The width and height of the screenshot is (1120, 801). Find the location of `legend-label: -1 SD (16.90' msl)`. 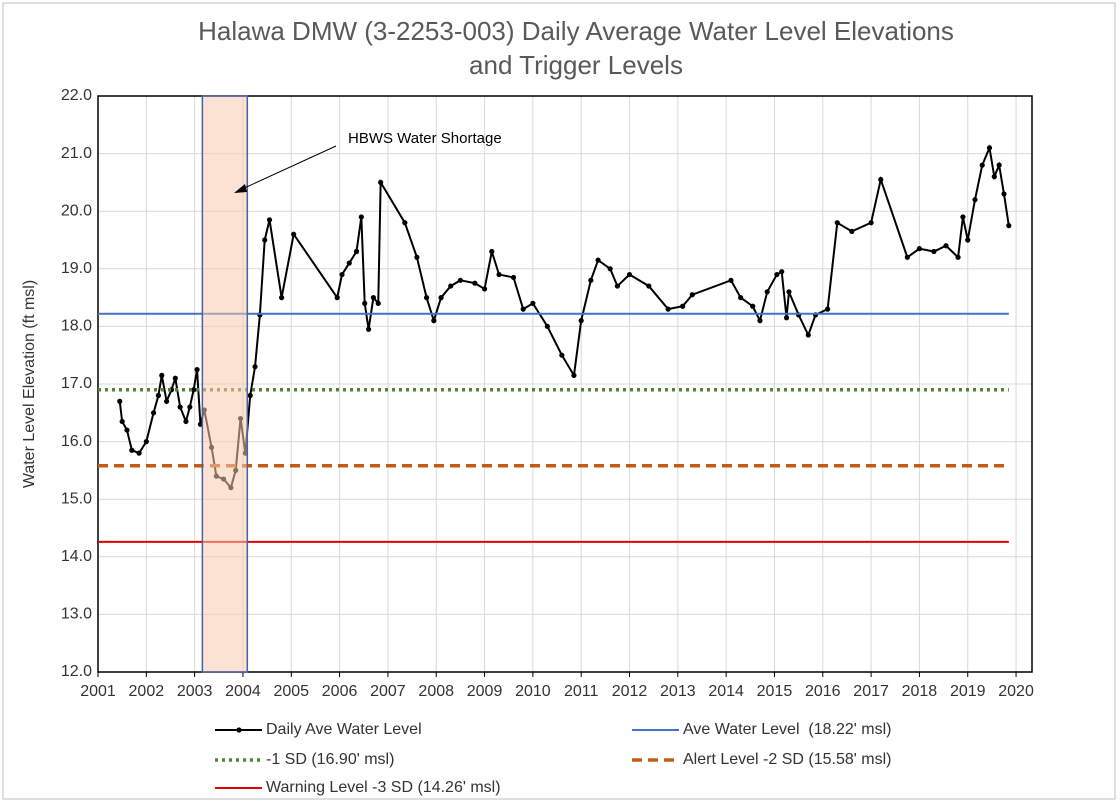

legend-label: -1 SD (16.90' msl) is located at coordinates (330, 759).